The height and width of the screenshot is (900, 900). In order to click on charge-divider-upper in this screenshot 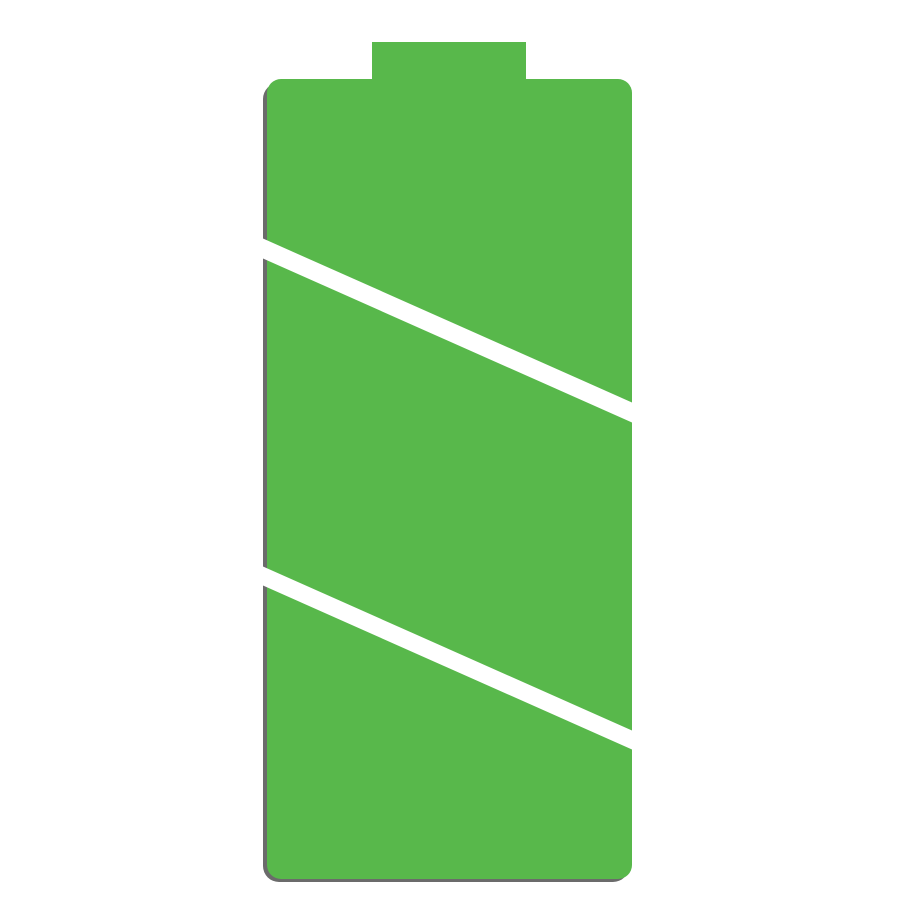, I will do `click(447, 330)`.